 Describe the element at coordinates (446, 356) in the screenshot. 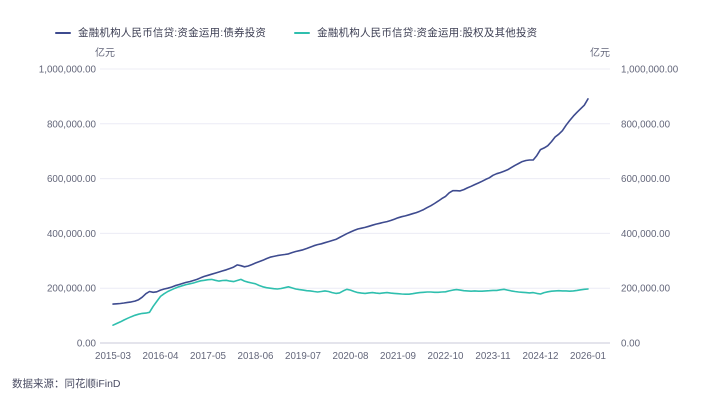

I see `x-axis-tick-label: 2022-10` at that location.